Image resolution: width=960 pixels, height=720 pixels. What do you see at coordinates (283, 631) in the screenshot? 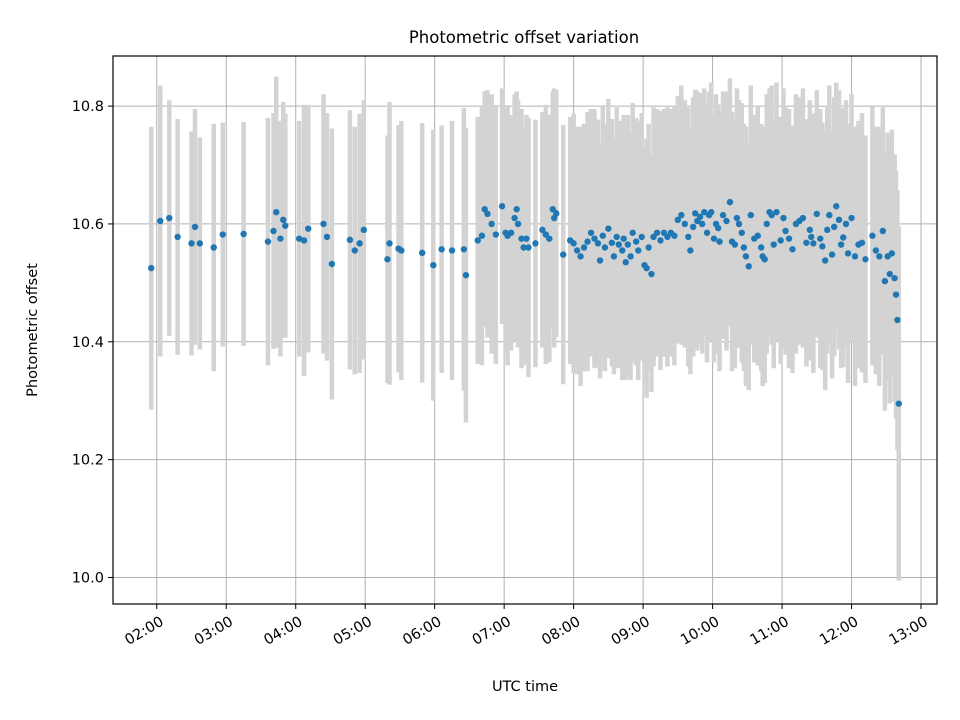
I see `x-tick-label: 04:00` at bounding box center [283, 631].